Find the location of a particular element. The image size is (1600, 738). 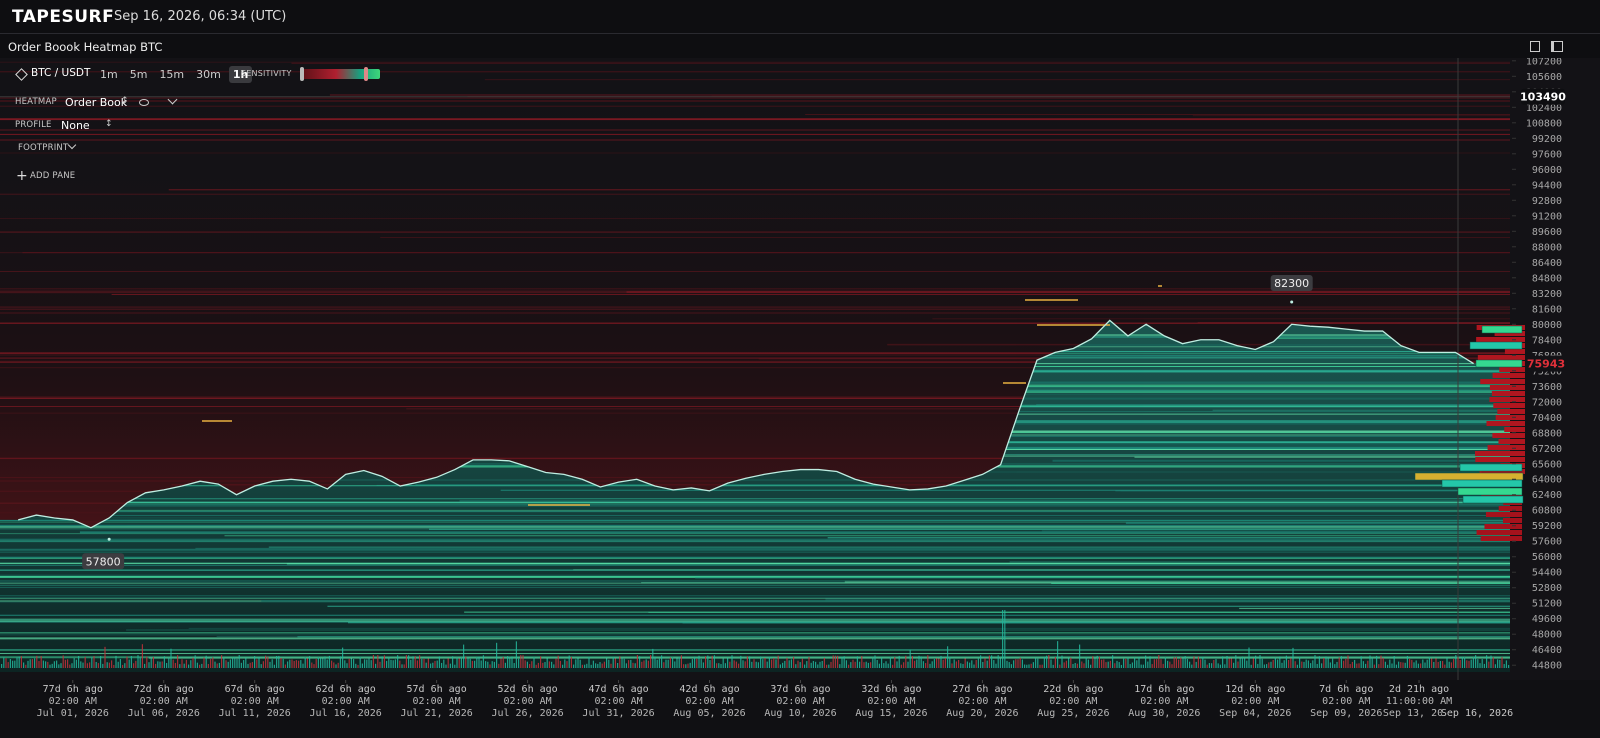

layer-label: PROFILE is located at coordinates (33, 125).